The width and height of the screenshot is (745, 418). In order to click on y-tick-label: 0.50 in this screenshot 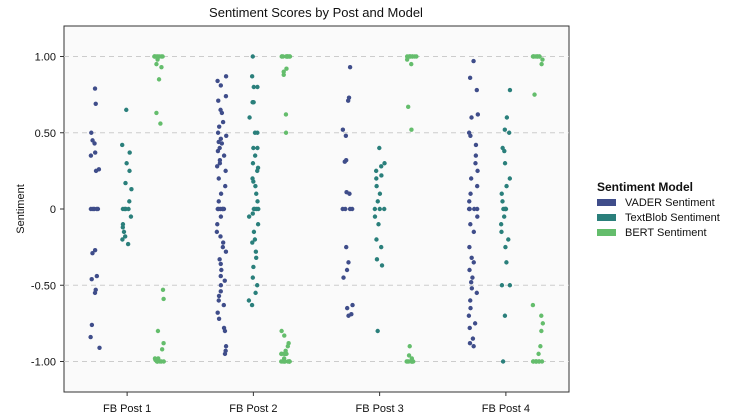, I will do `click(45, 134)`.